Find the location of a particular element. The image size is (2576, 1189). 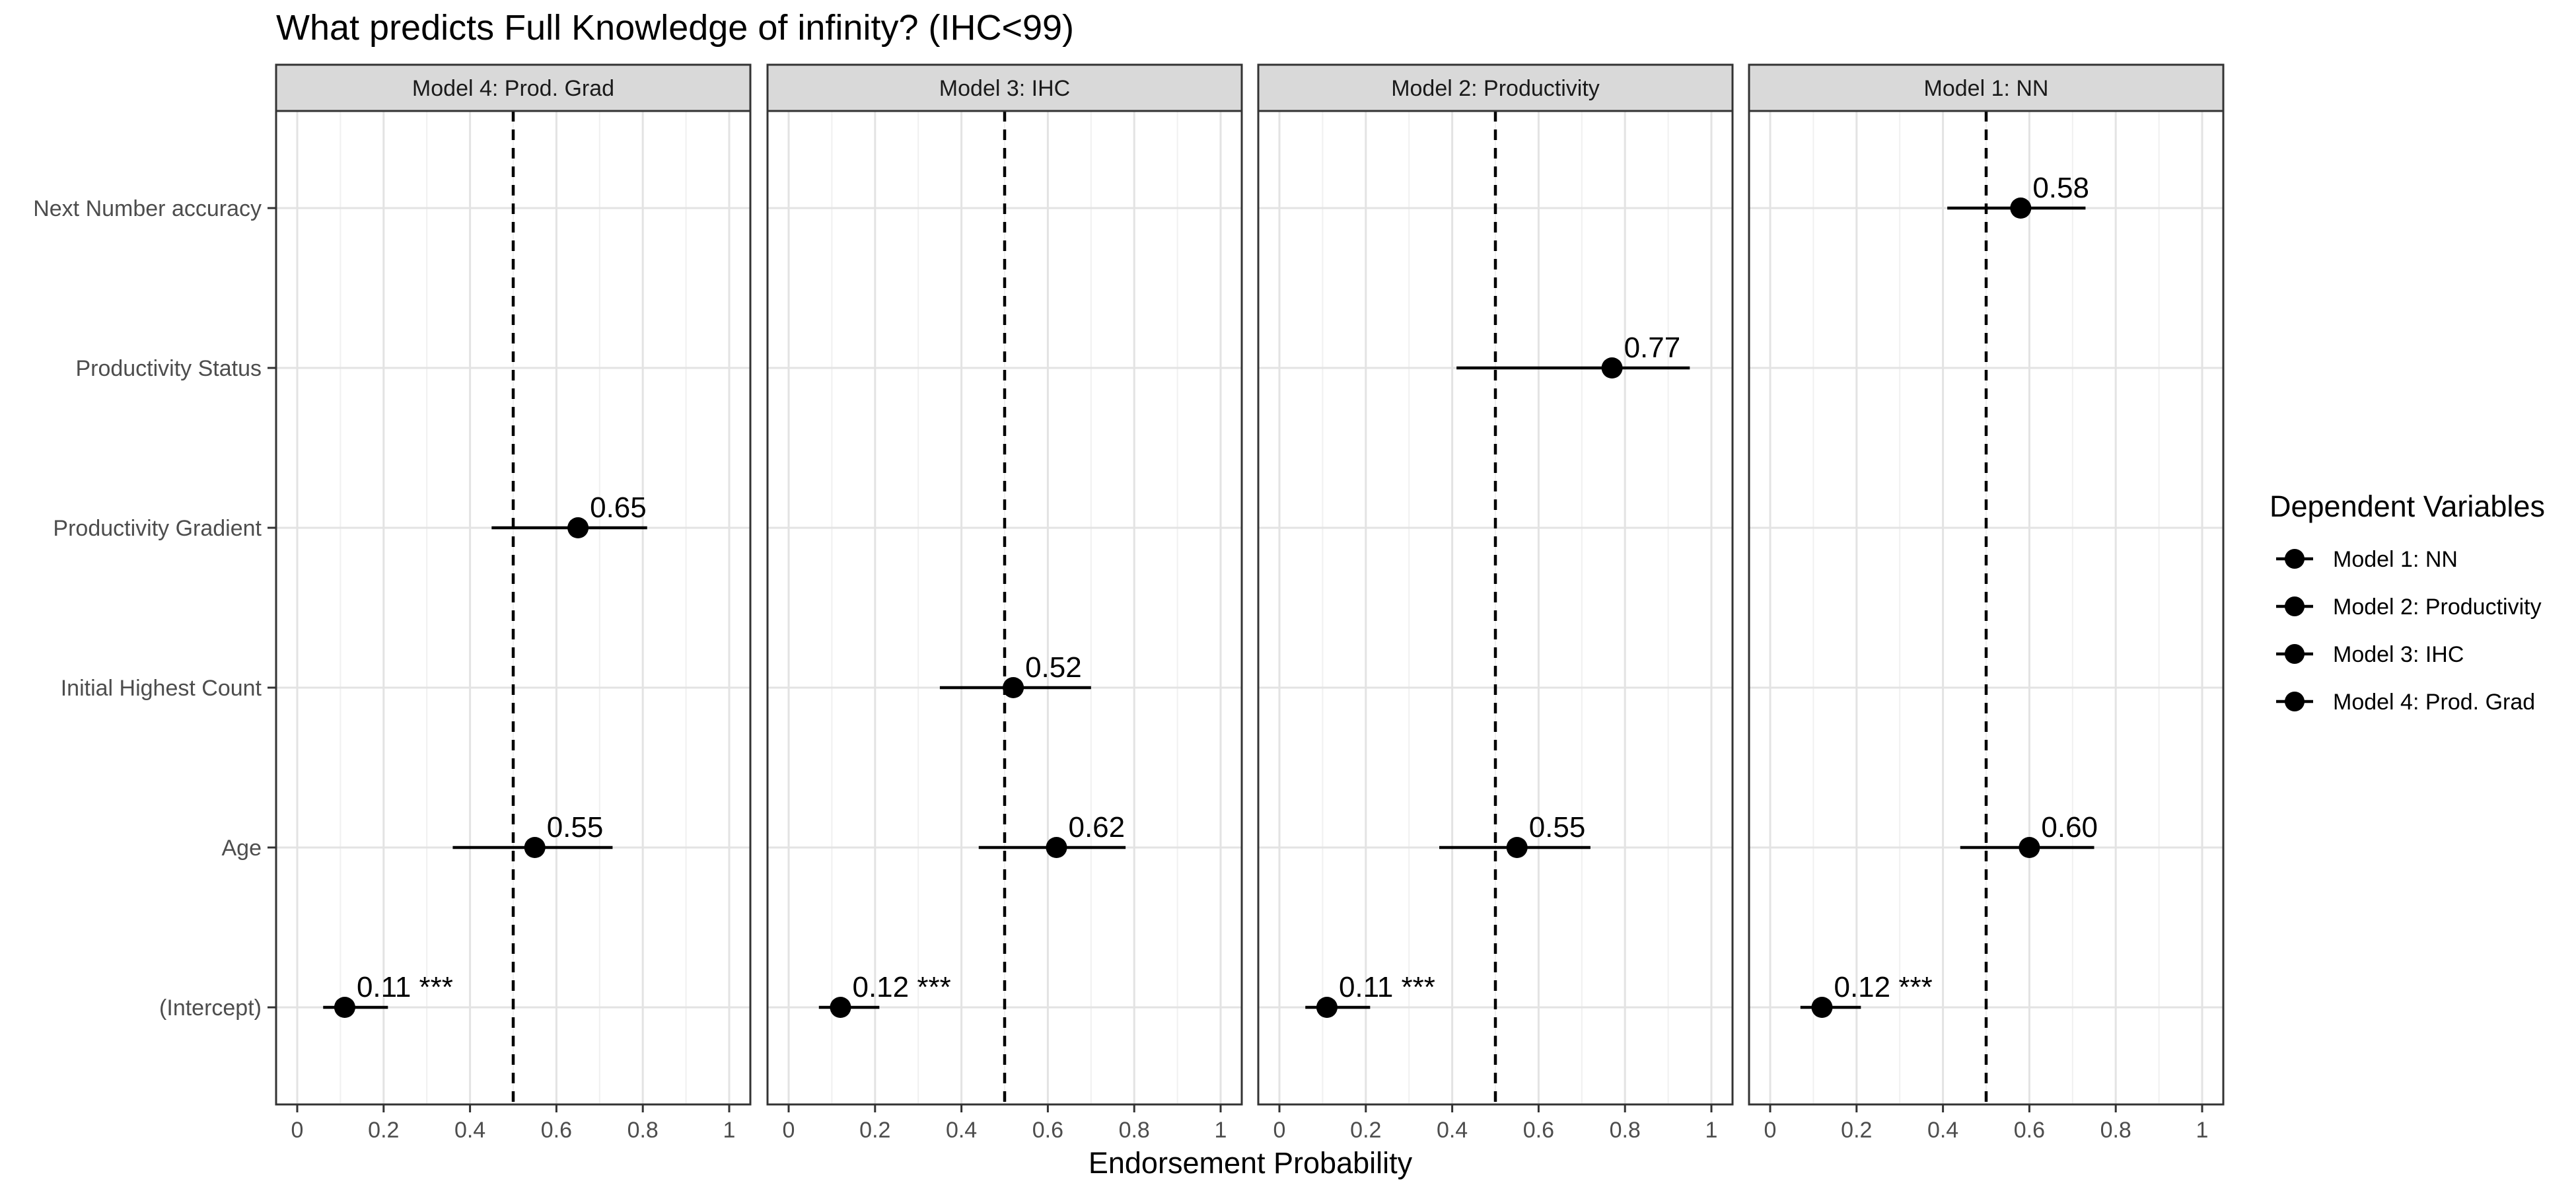

estimate-next-number-accuracy: 0.58 is located at coordinates (2018, 195).